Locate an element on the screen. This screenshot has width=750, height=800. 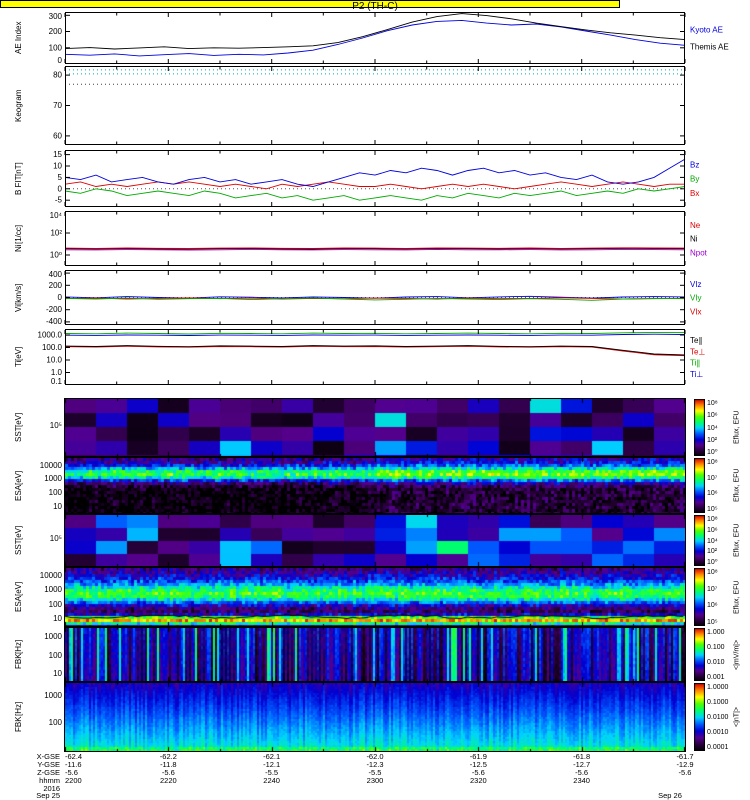
colorbar-tick-fbk-efi-1: 0.100 is located at coordinates (716, 647).